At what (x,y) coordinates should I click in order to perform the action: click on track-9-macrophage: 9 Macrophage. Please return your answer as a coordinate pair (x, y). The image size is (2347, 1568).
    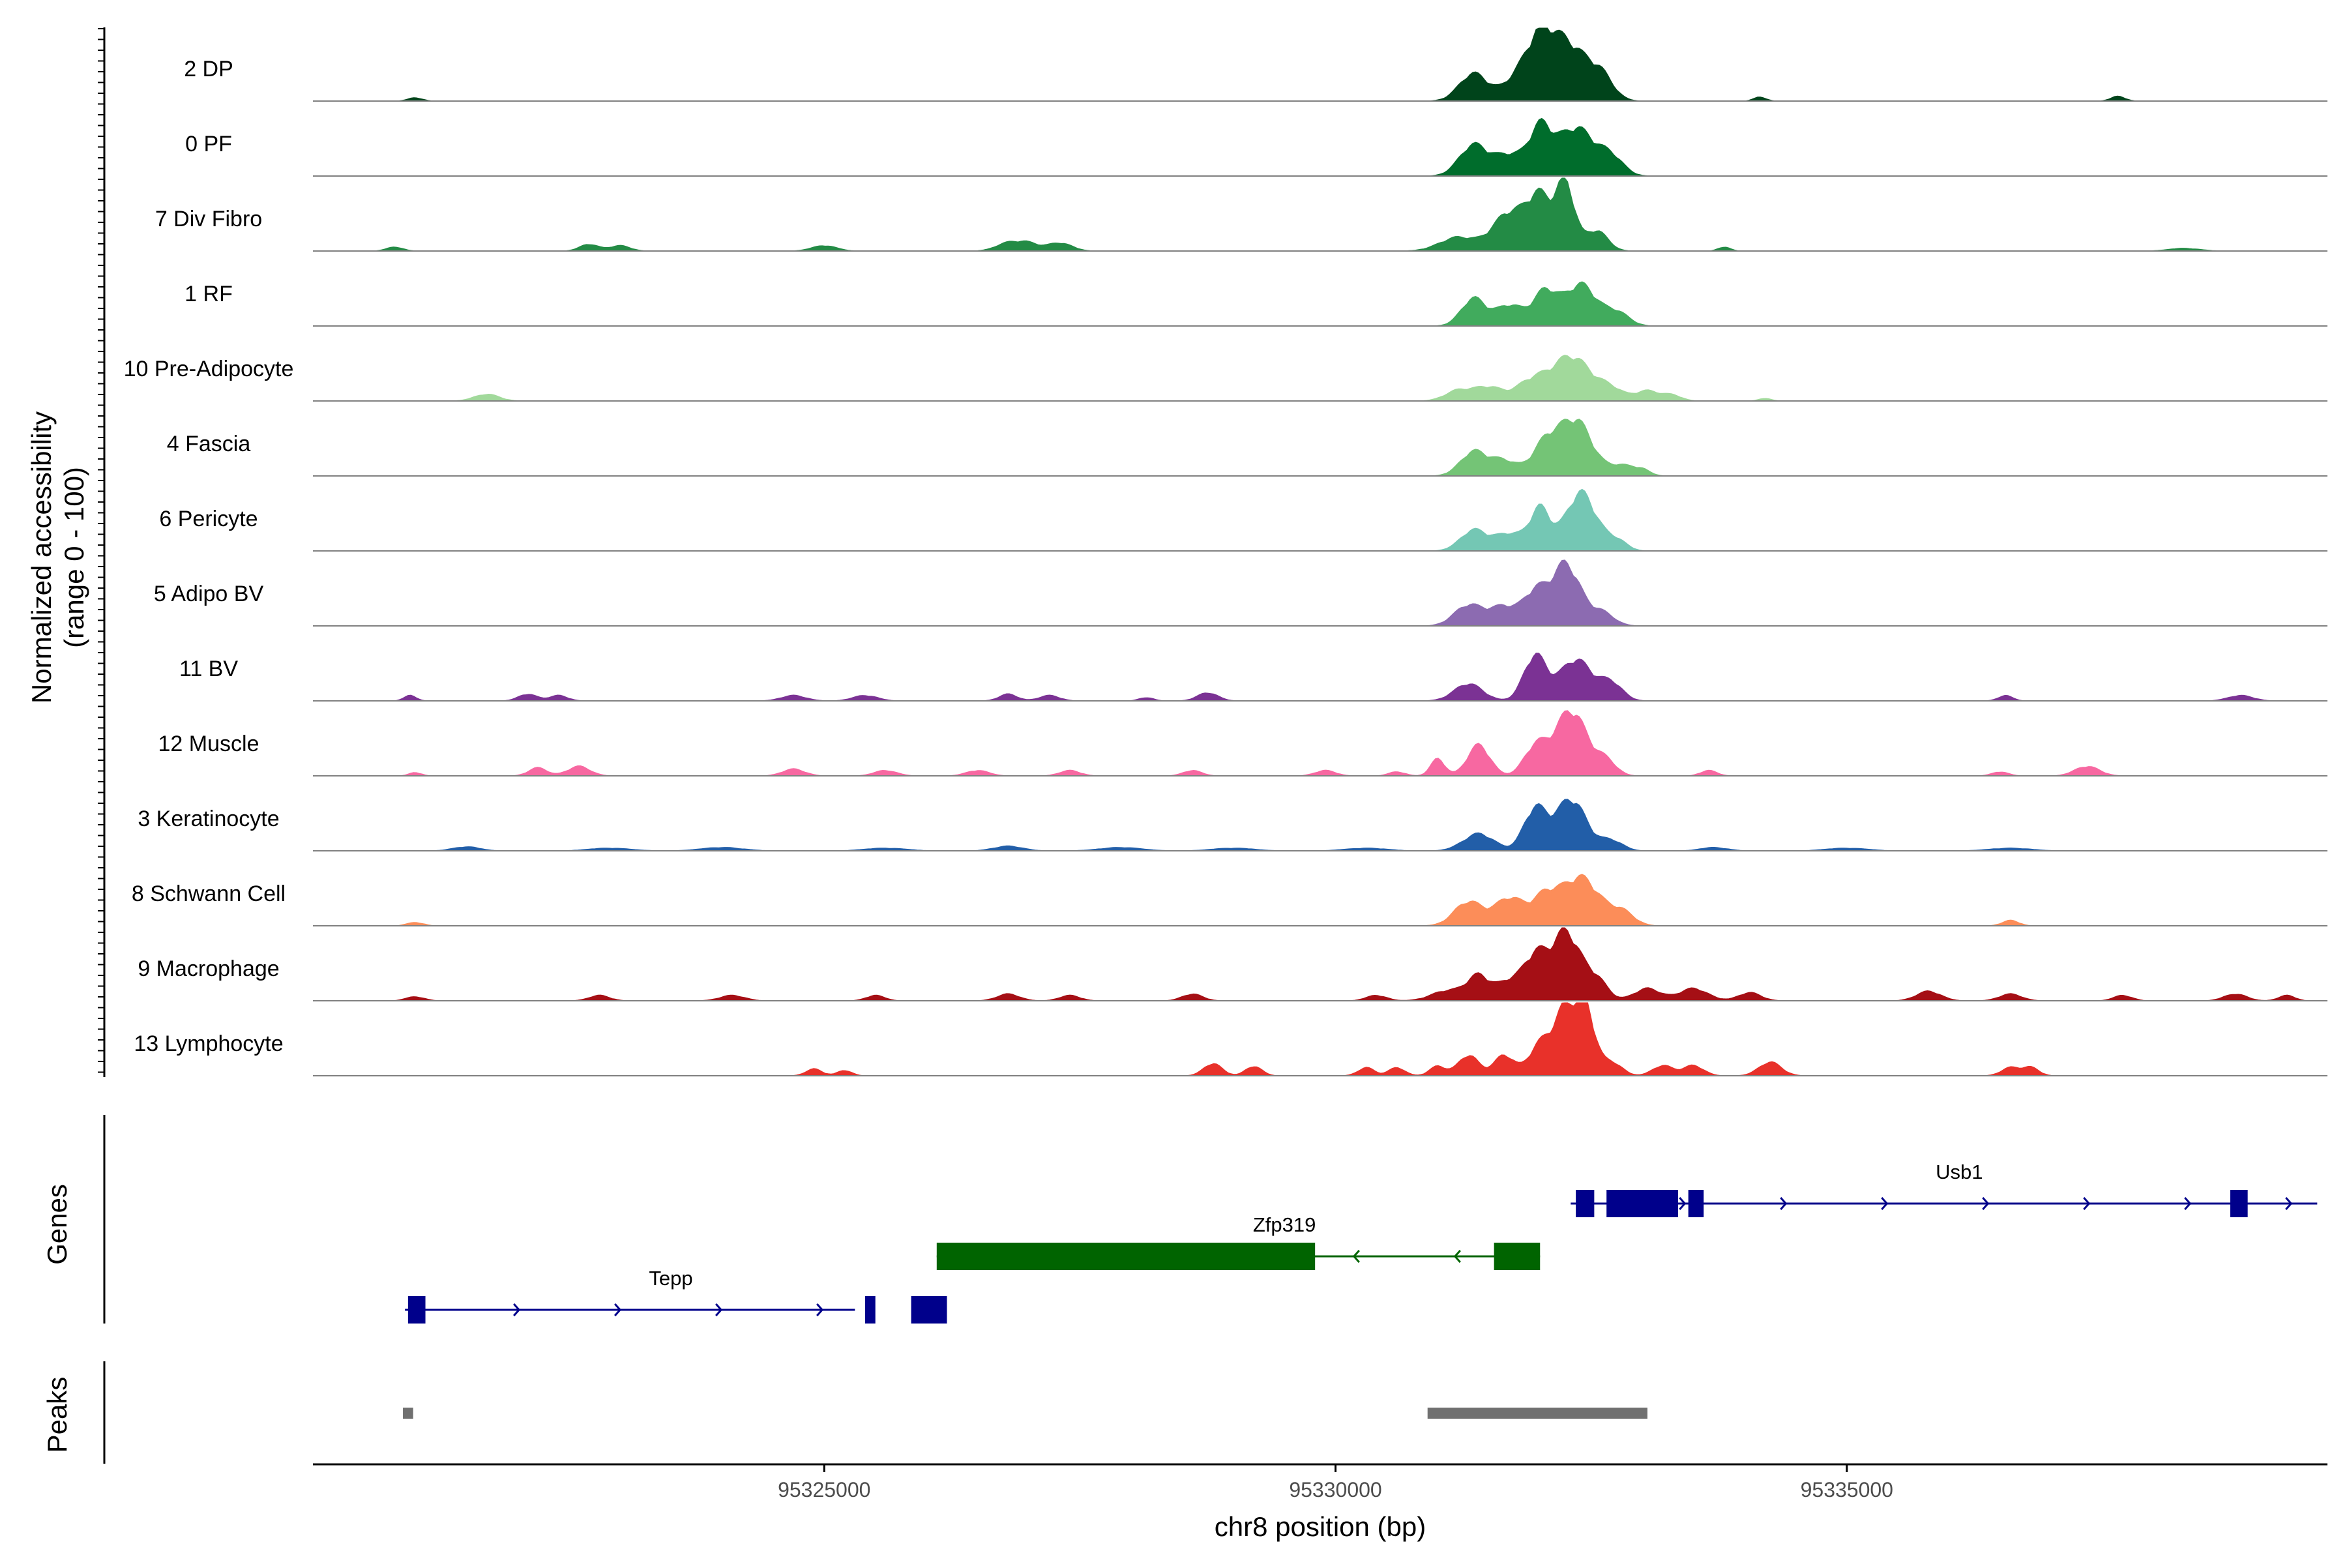
    Looking at the image, I should click on (1232, 964).